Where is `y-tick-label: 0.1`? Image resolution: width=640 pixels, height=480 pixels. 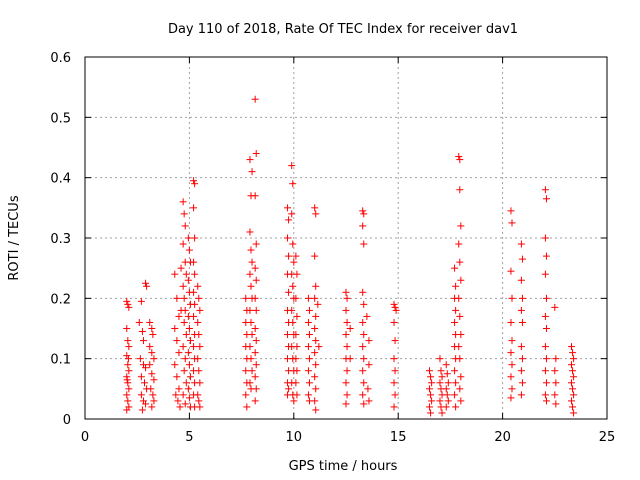
y-tick-label: 0.1 is located at coordinates (60, 360).